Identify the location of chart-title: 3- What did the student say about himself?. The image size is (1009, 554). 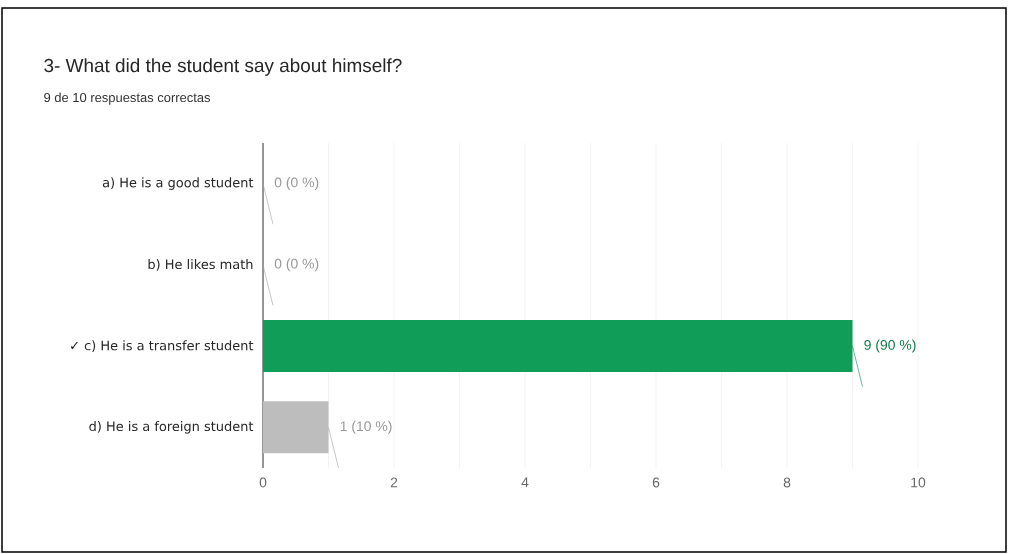
(223, 67).